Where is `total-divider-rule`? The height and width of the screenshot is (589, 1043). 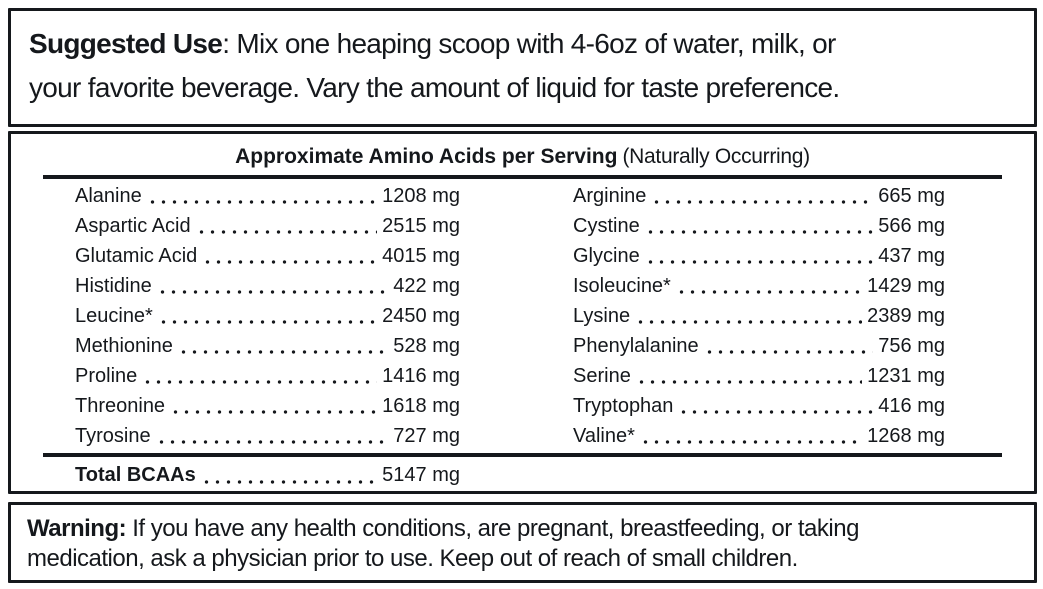
total-divider-rule is located at coordinates (522, 455).